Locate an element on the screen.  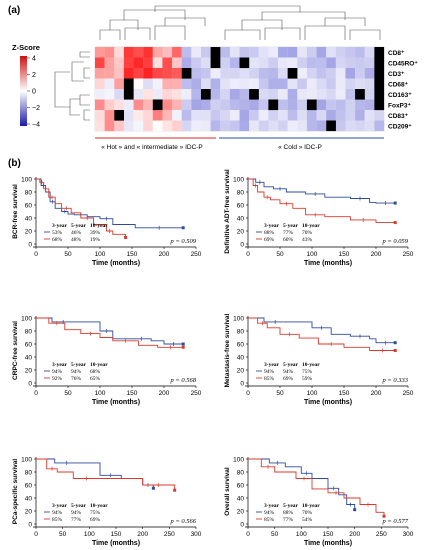
x-tick-label: 50 is located at coordinates (68, 254).